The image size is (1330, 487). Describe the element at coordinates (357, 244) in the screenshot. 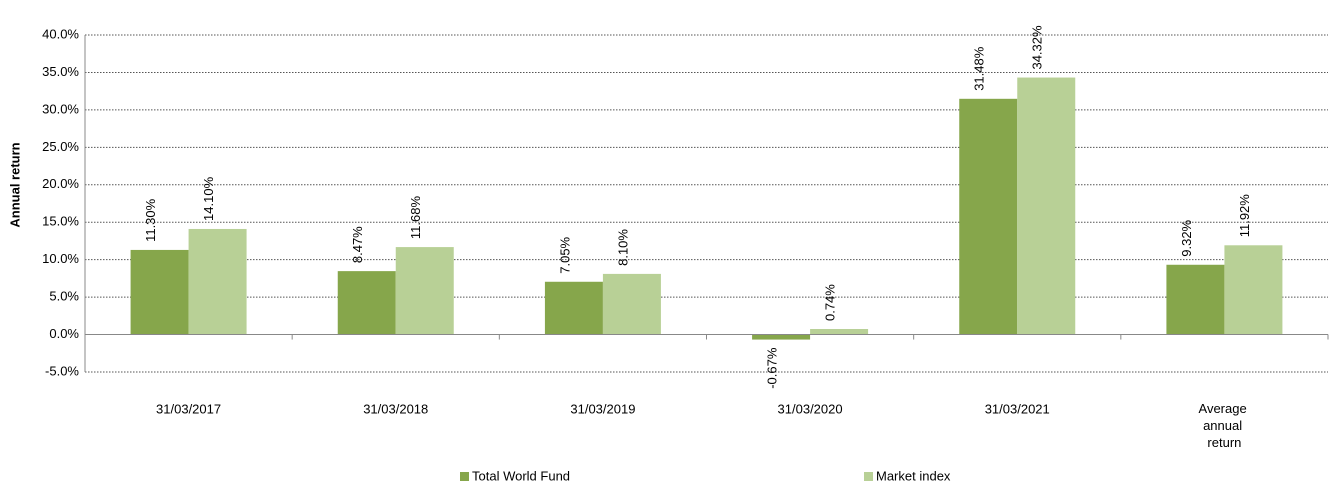

I see `data-label: 8.47%` at that location.